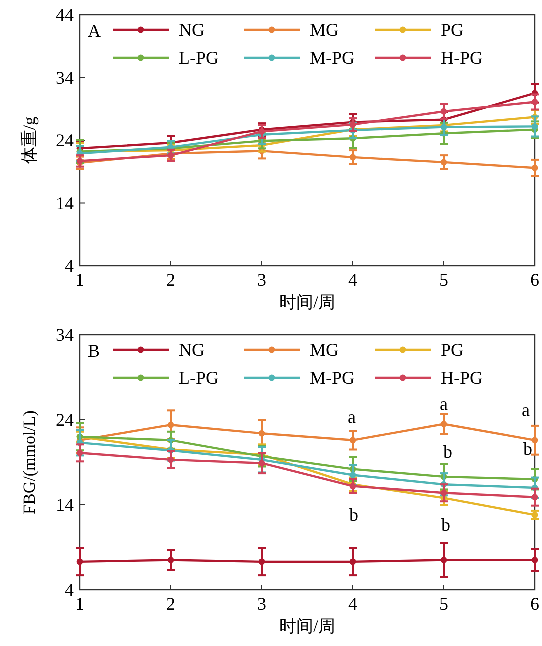 Image resolution: width=542 pixels, height=646 pixels. I want to click on chart-title: B, so click(94, 351).